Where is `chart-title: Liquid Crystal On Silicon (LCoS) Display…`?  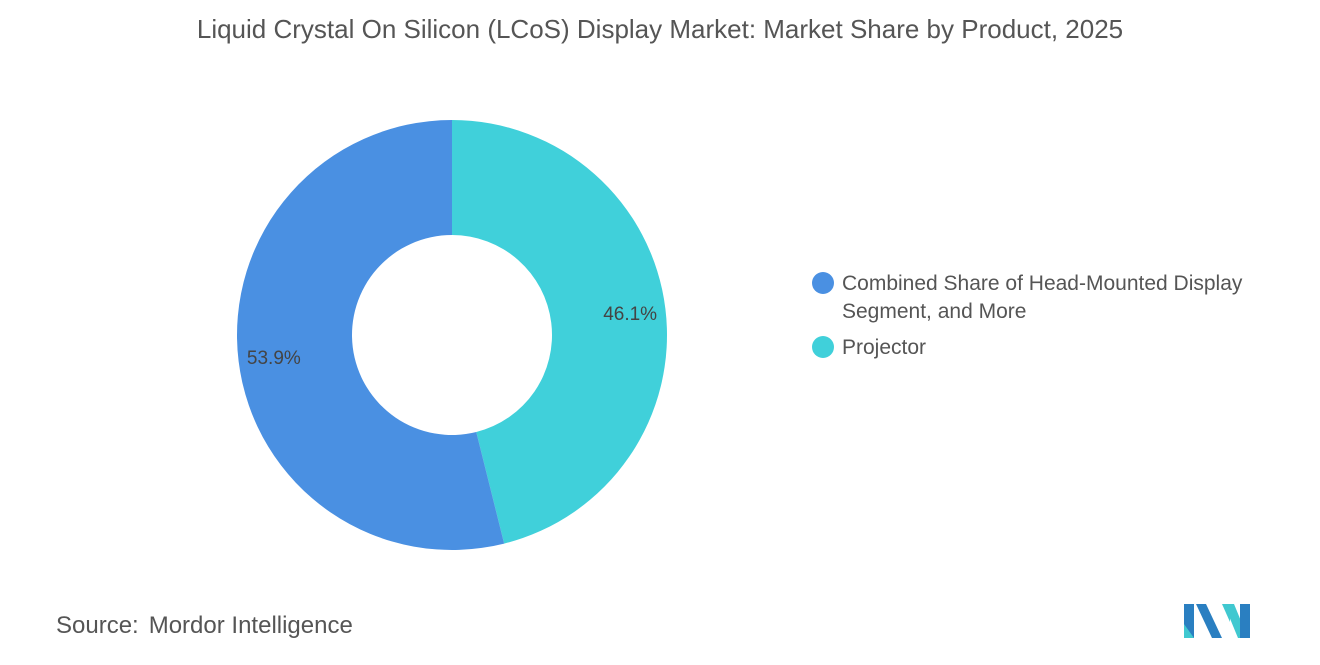 chart-title: Liquid Crystal On Silicon (LCoS) Display… is located at coordinates (660, 29).